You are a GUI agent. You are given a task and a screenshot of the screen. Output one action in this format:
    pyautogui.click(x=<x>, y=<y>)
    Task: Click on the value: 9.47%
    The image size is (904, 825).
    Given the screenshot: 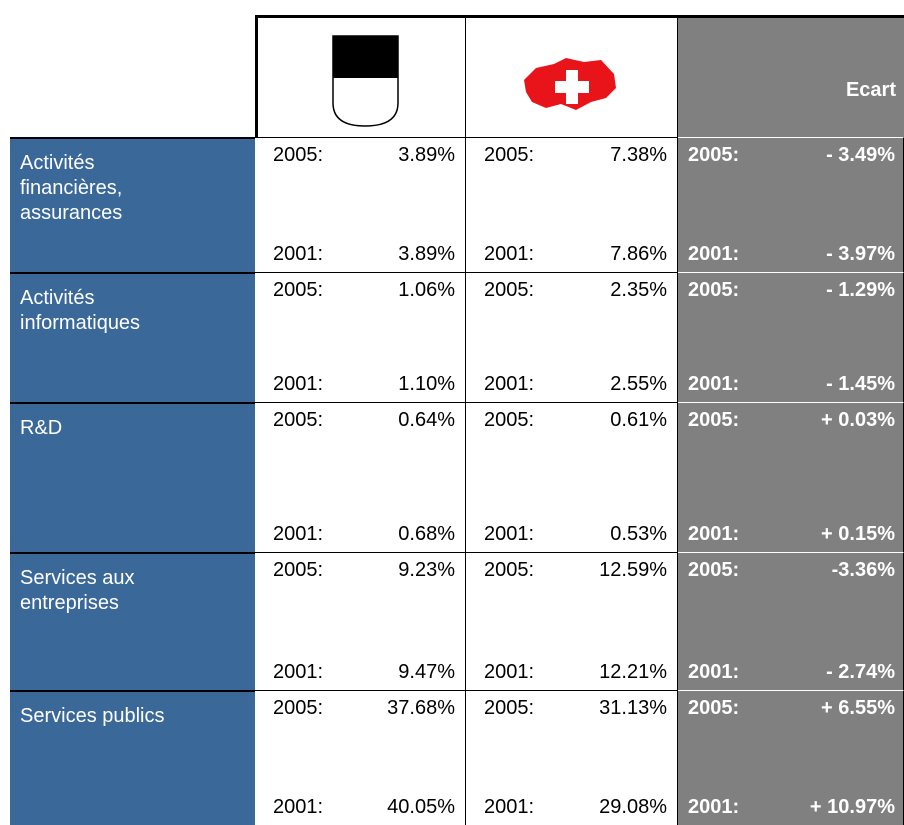 What is the action you would take?
    pyautogui.click(x=426, y=672)
    